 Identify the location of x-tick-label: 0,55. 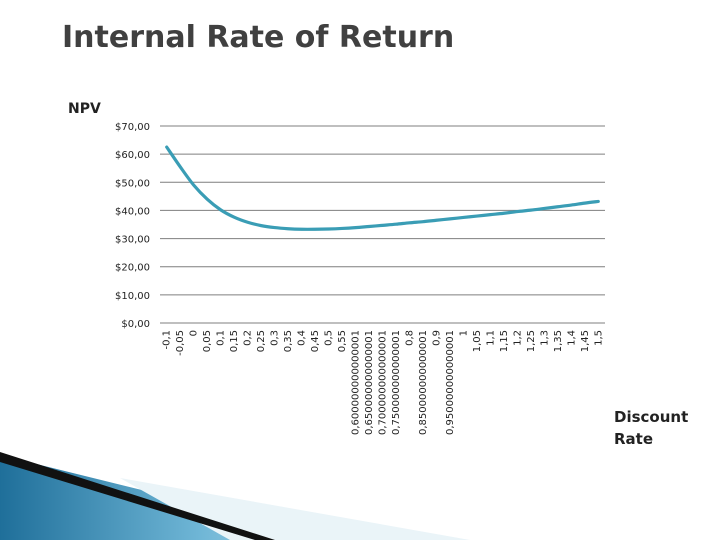
(342, 341).